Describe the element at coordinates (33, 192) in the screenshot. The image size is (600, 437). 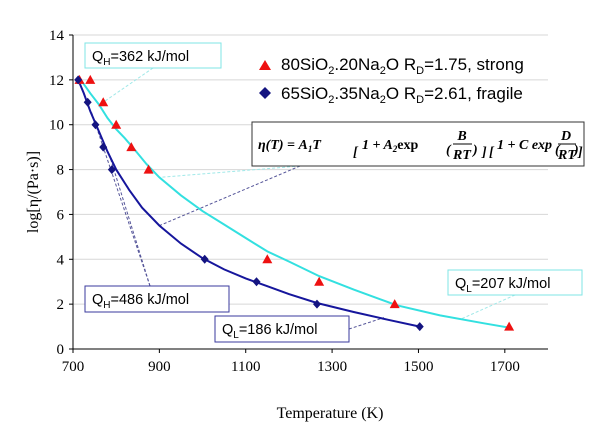
I see `y-axis-title: log[η/(Pa·s)]` at that location.